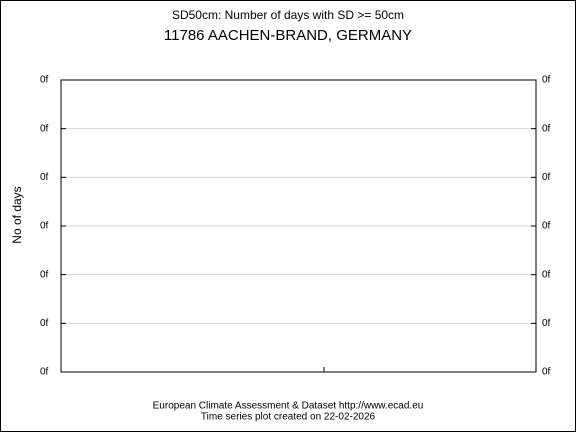 Image resolution: width=576 pixels, height=432 pixels. Describe the element at coordinates (288, 417) in the screenshot. I see `footer: Time series plot created on 22-02-2026` at that location.